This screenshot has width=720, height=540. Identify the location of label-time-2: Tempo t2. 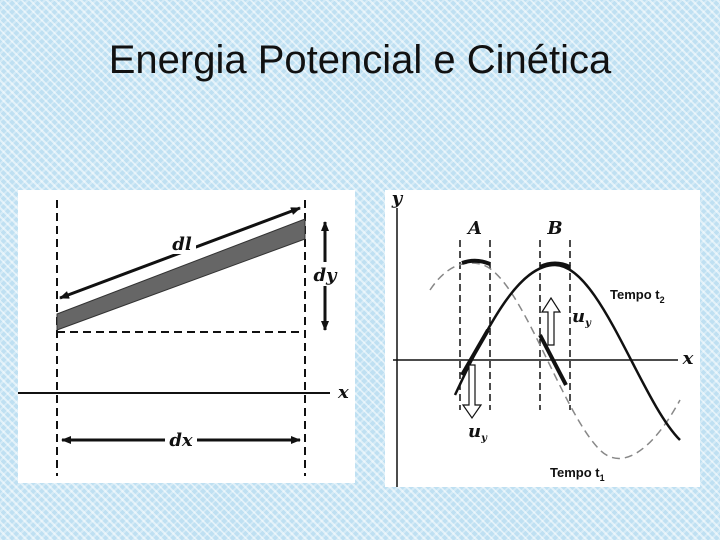
(637, 296).